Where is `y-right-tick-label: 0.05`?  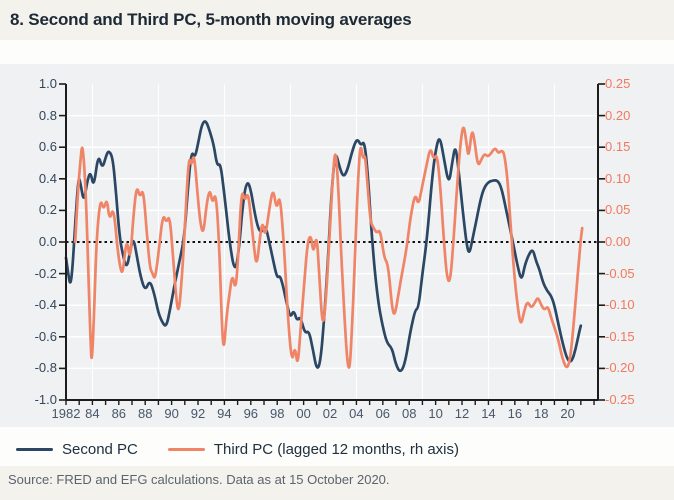 y-right-tick-label: 0.05 is located at coordinates (618, 210).